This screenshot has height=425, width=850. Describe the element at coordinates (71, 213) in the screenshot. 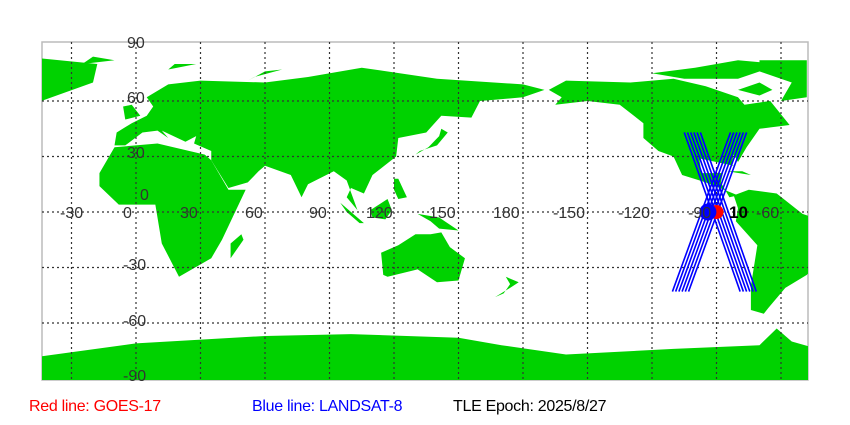

I see `lon-tick-label: -30` at that location.